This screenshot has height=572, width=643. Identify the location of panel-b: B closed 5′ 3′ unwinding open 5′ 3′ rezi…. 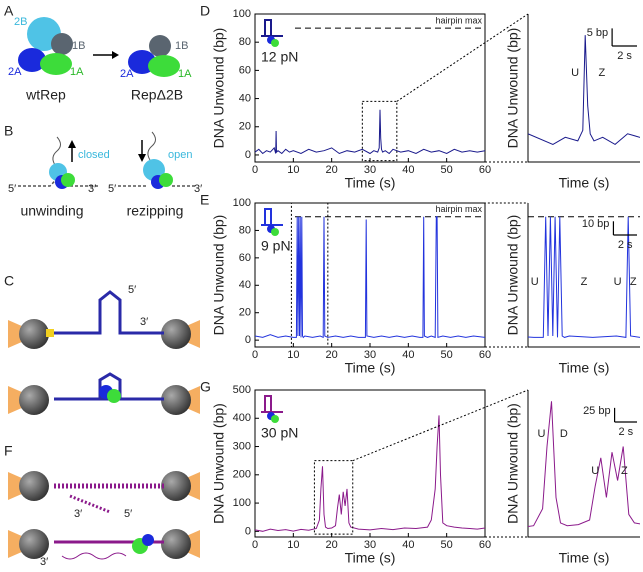
(103, 171).